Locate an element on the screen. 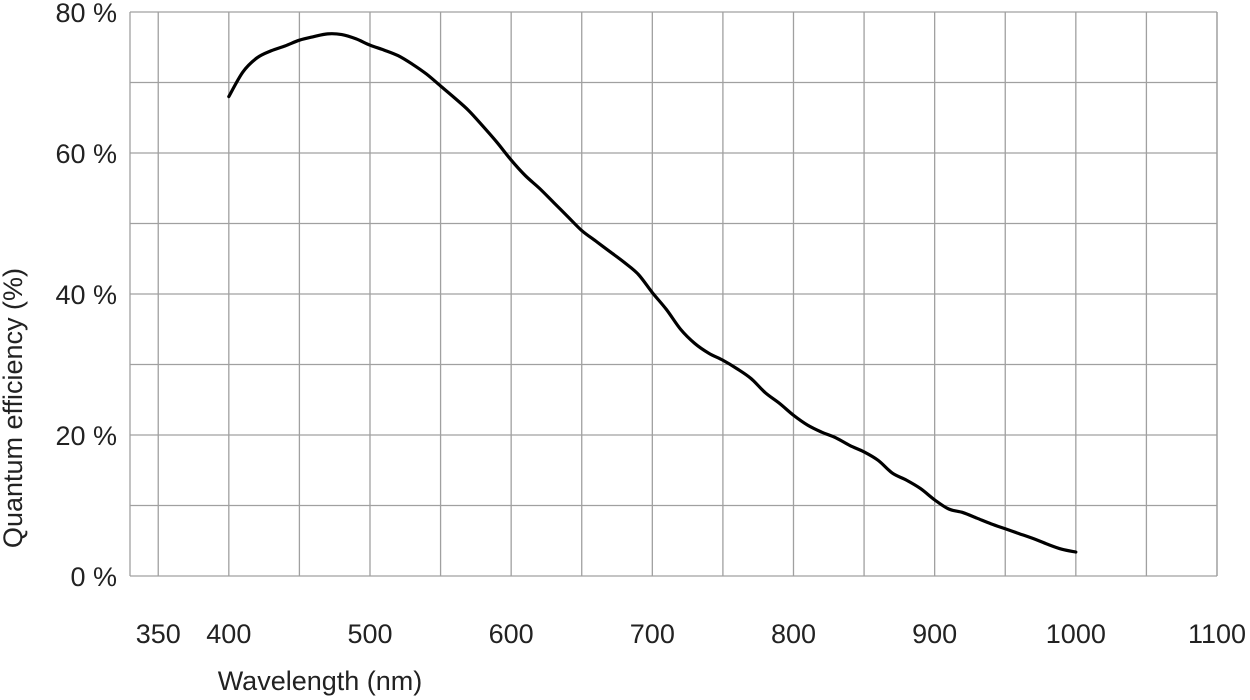  y-axis-ticks: 0 % 20 % 40 % 60 % 80 % is located at coordinates (86, 296).